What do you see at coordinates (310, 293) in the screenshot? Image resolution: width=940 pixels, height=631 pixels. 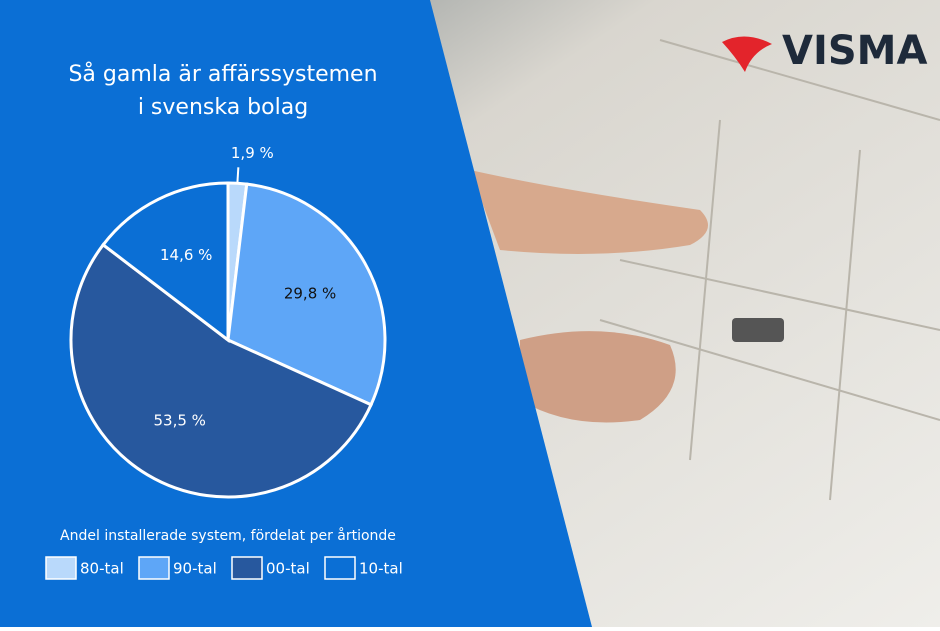 I see `data-label: 29,8 %` at bounding box center [310, 293].